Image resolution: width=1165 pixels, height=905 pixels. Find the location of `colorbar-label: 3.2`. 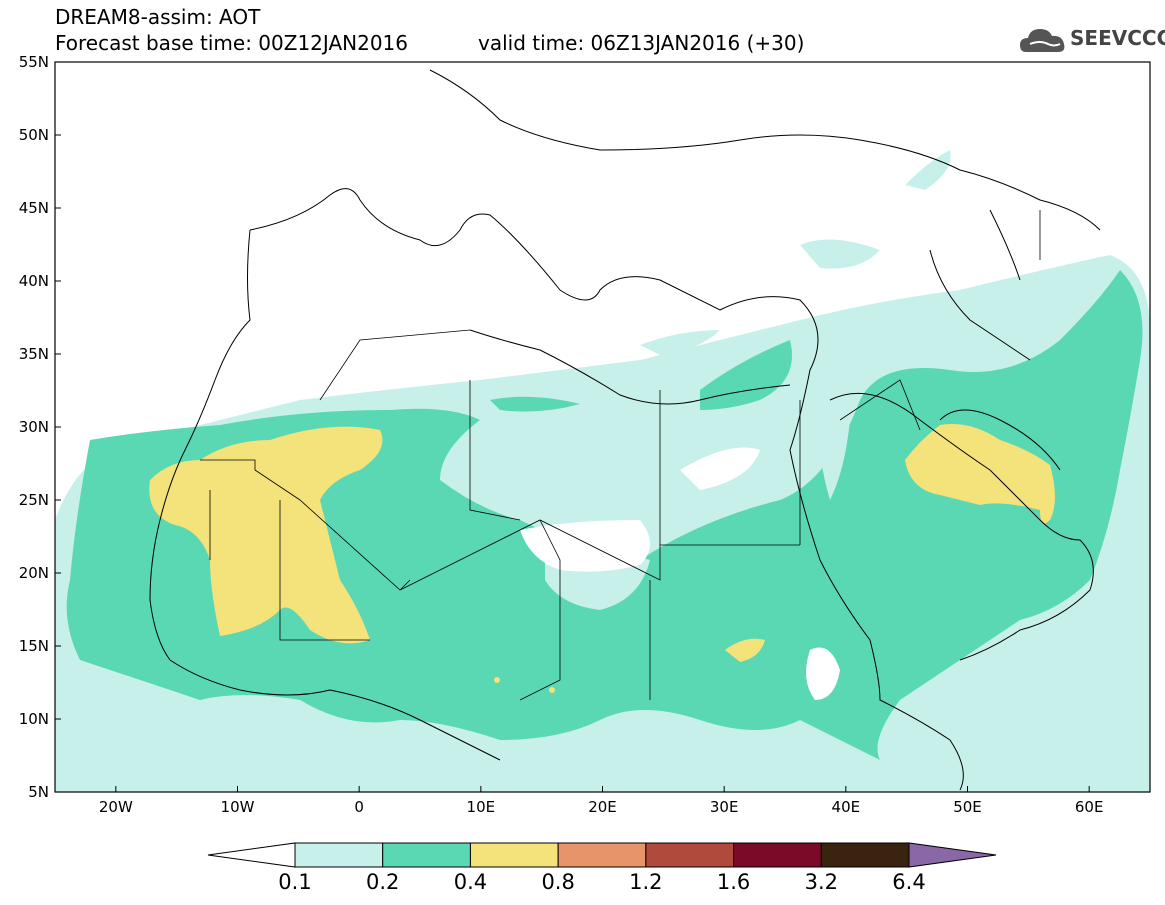

colorbar-label: 3.2 is located at coordinates (821, 882).